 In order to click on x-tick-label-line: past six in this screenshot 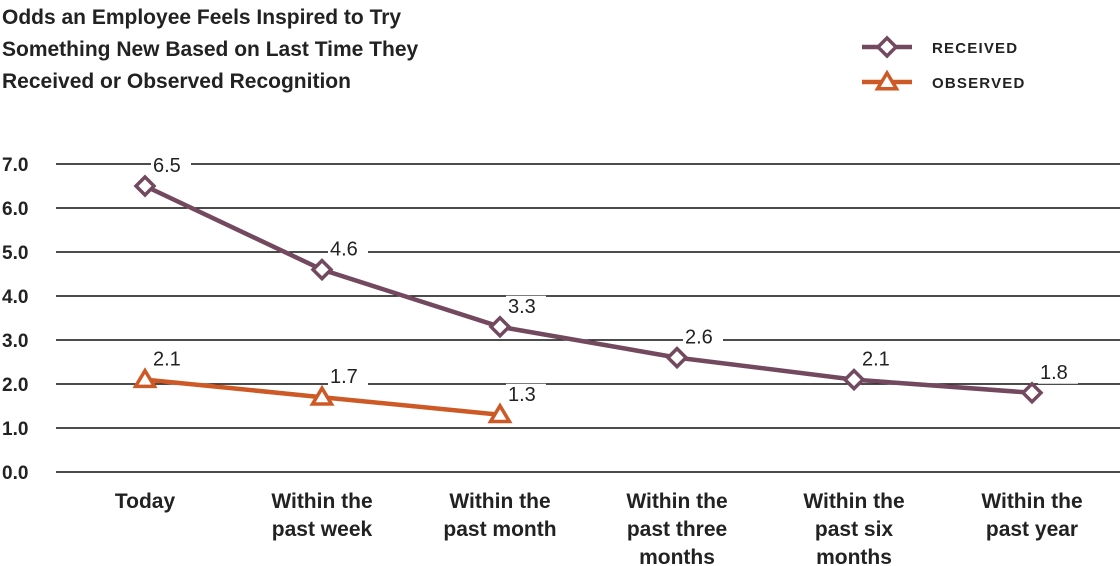, I will do `click(854, 529)`.